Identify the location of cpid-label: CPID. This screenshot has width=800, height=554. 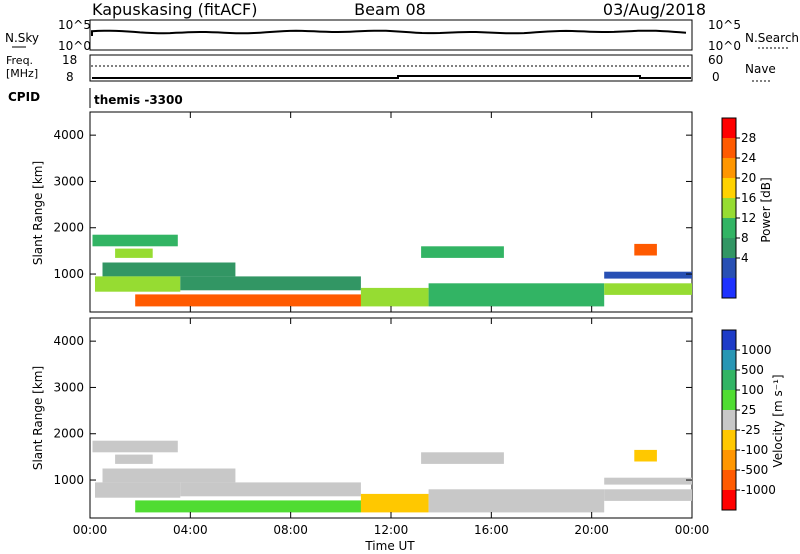
(24, 97).